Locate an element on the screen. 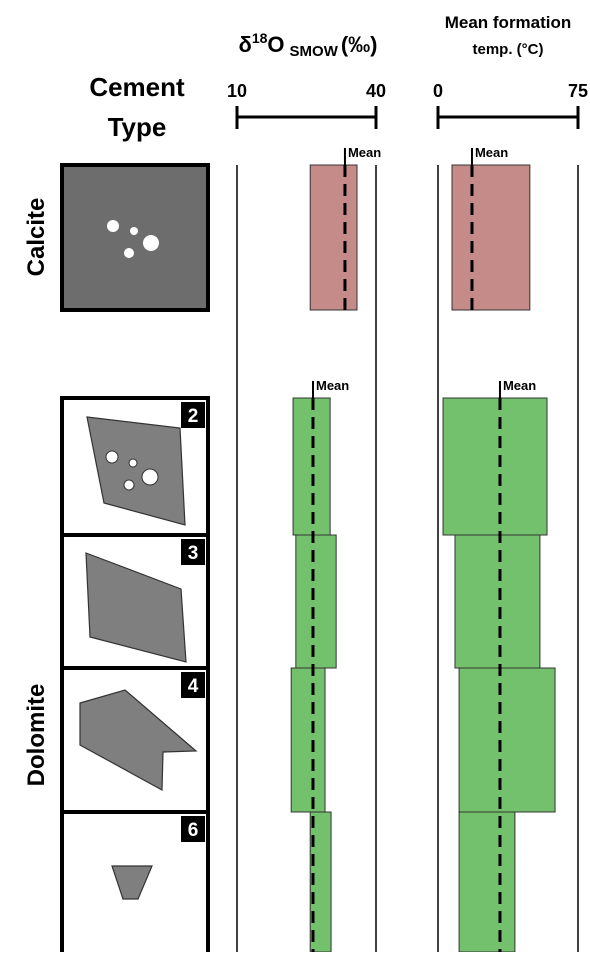 This screenshot has height=957, width=590. axis-title: δ18O SMOW (‰) is located at coordinates (307, 45).